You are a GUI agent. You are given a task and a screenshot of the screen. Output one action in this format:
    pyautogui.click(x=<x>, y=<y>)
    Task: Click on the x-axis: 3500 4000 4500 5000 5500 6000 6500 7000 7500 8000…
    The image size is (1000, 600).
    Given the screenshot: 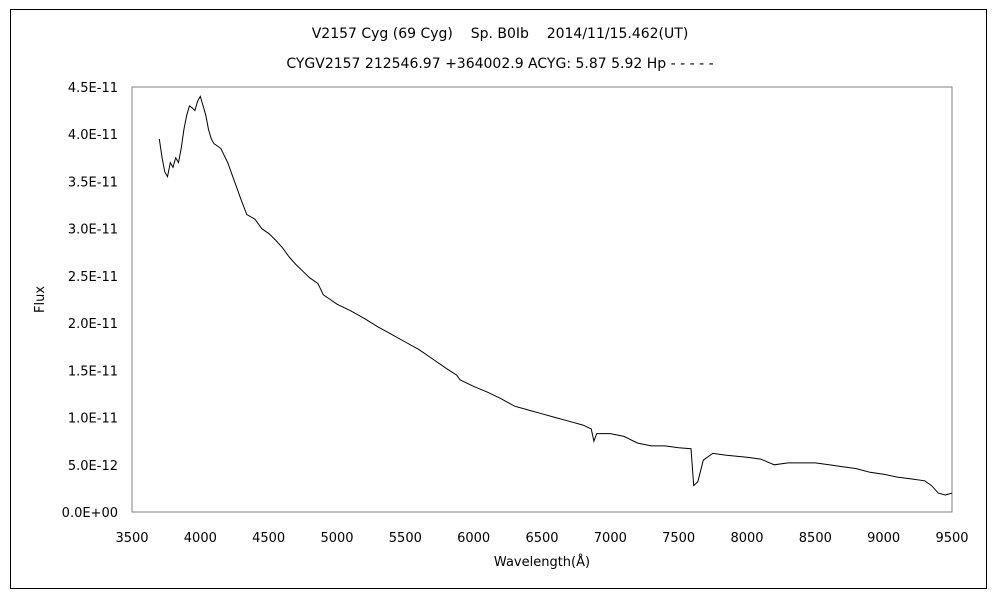 What is the action you would take?
    pyautogui.click(x=541, y=538)
    